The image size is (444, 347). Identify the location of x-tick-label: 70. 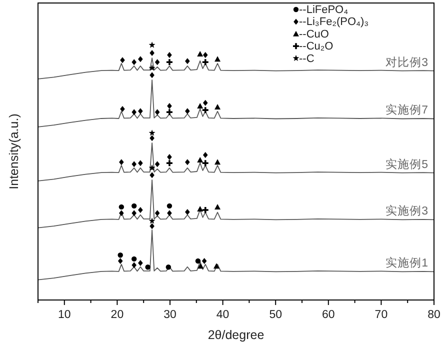
(381, 315).